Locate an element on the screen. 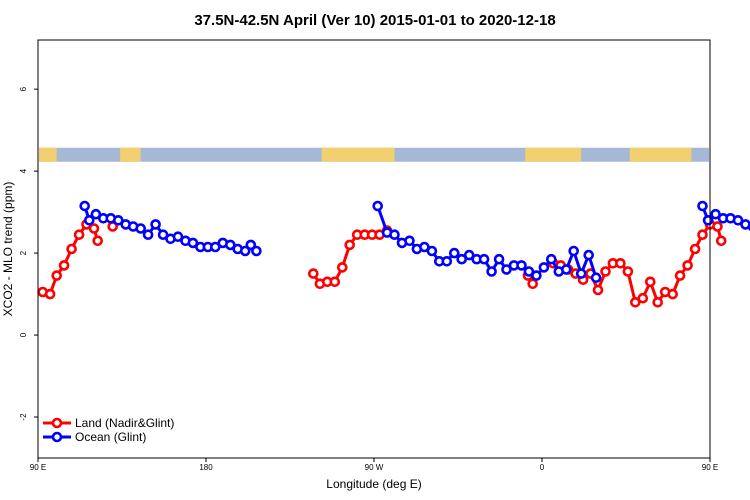  legend-land-marker is located at coordinates (57, 423).